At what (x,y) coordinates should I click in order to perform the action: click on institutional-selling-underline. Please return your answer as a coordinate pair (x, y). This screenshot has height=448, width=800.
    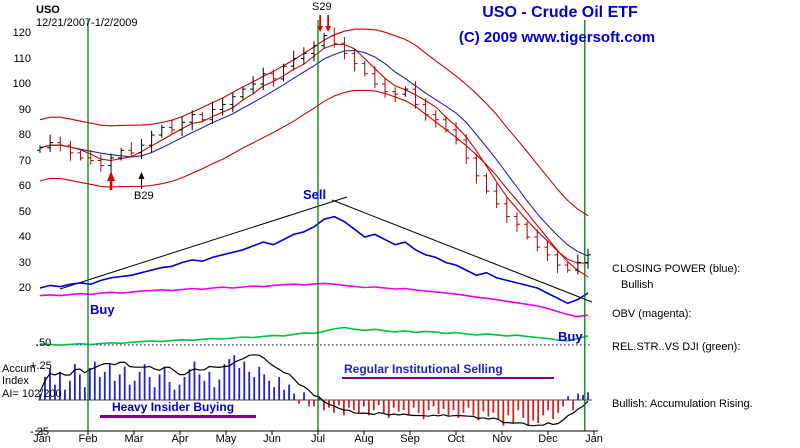
    Looking at the image, I should click on (448, 378).